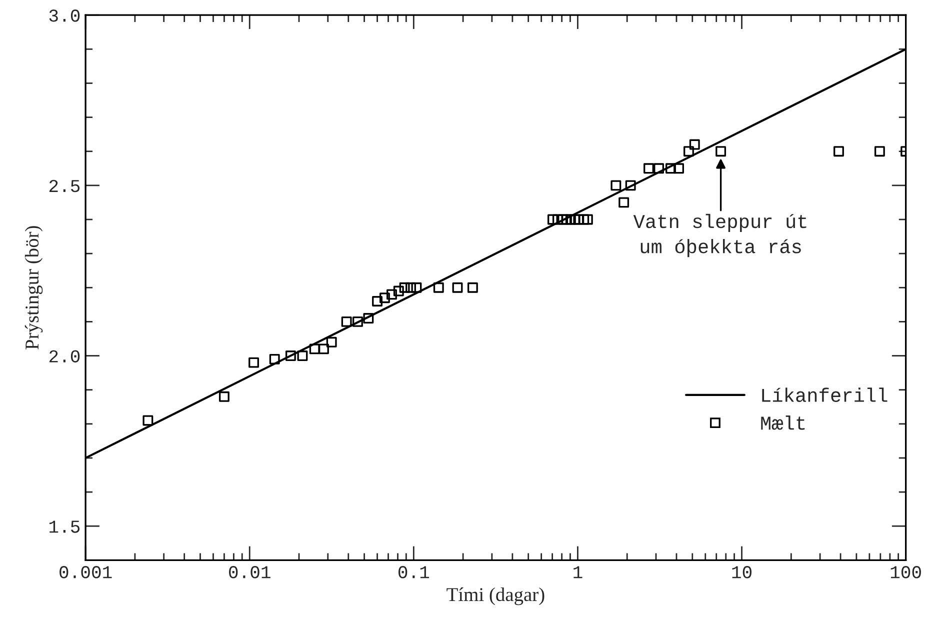  Describe the element at coordinates (905, 572) in the screenshot. I see `x-tick-label: 100` at that location.